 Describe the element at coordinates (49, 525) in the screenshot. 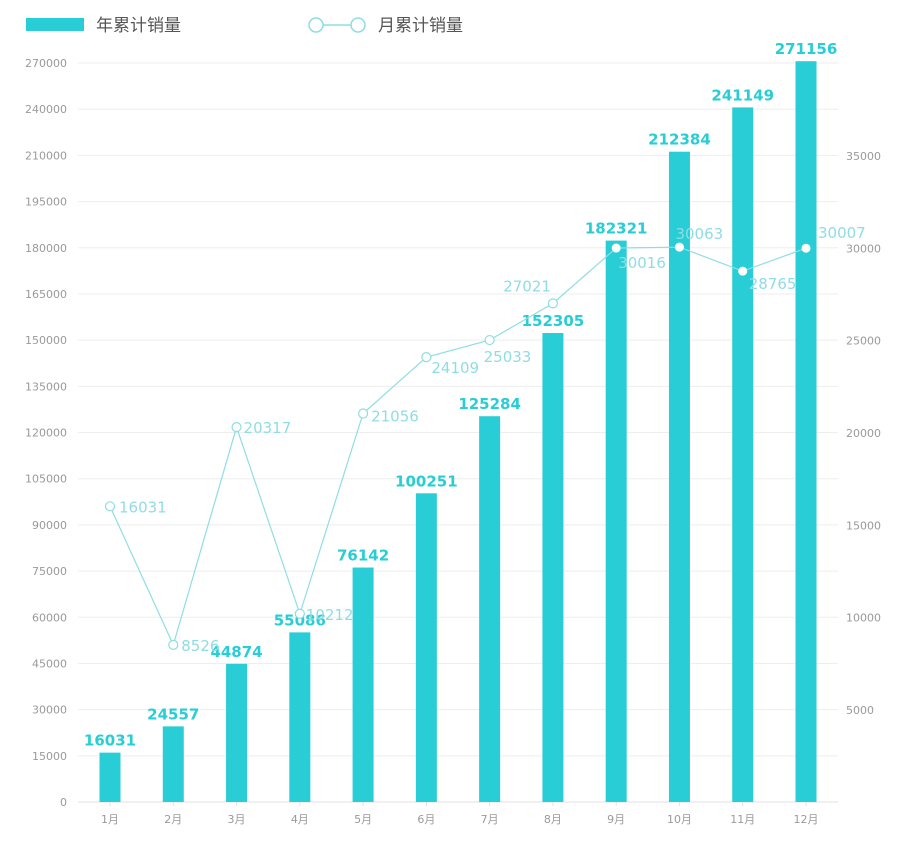

I see `left-axis-tick-label: 90000` at that location.